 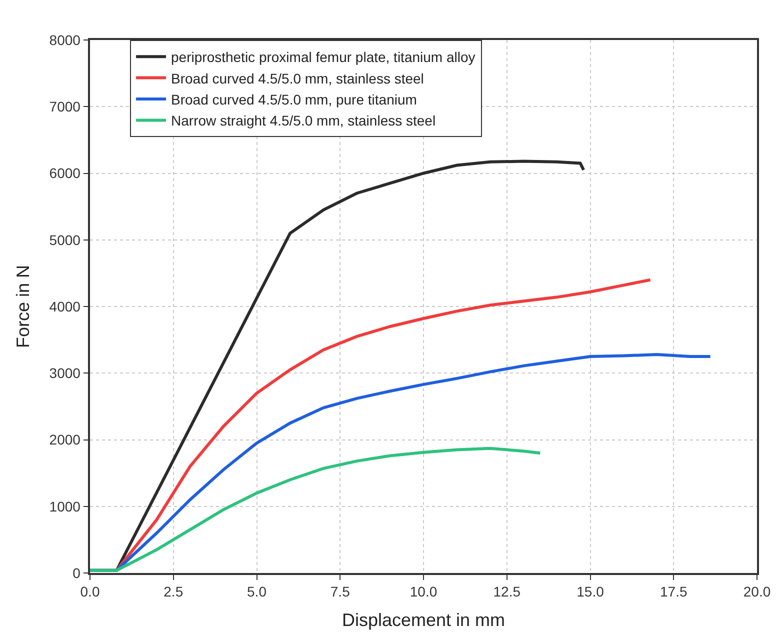 I want to click on x-tick-label: 2.5, so click(x=174, y=592).